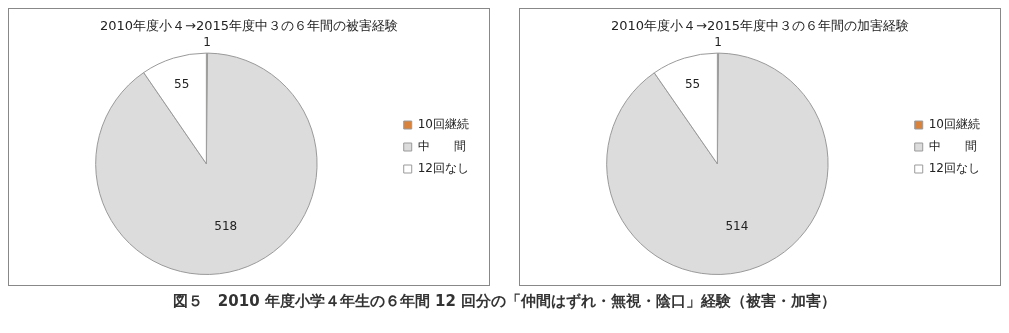 This screenshot has height=333, width=1009. I want to click on data-label: 518, so click(226, 226).